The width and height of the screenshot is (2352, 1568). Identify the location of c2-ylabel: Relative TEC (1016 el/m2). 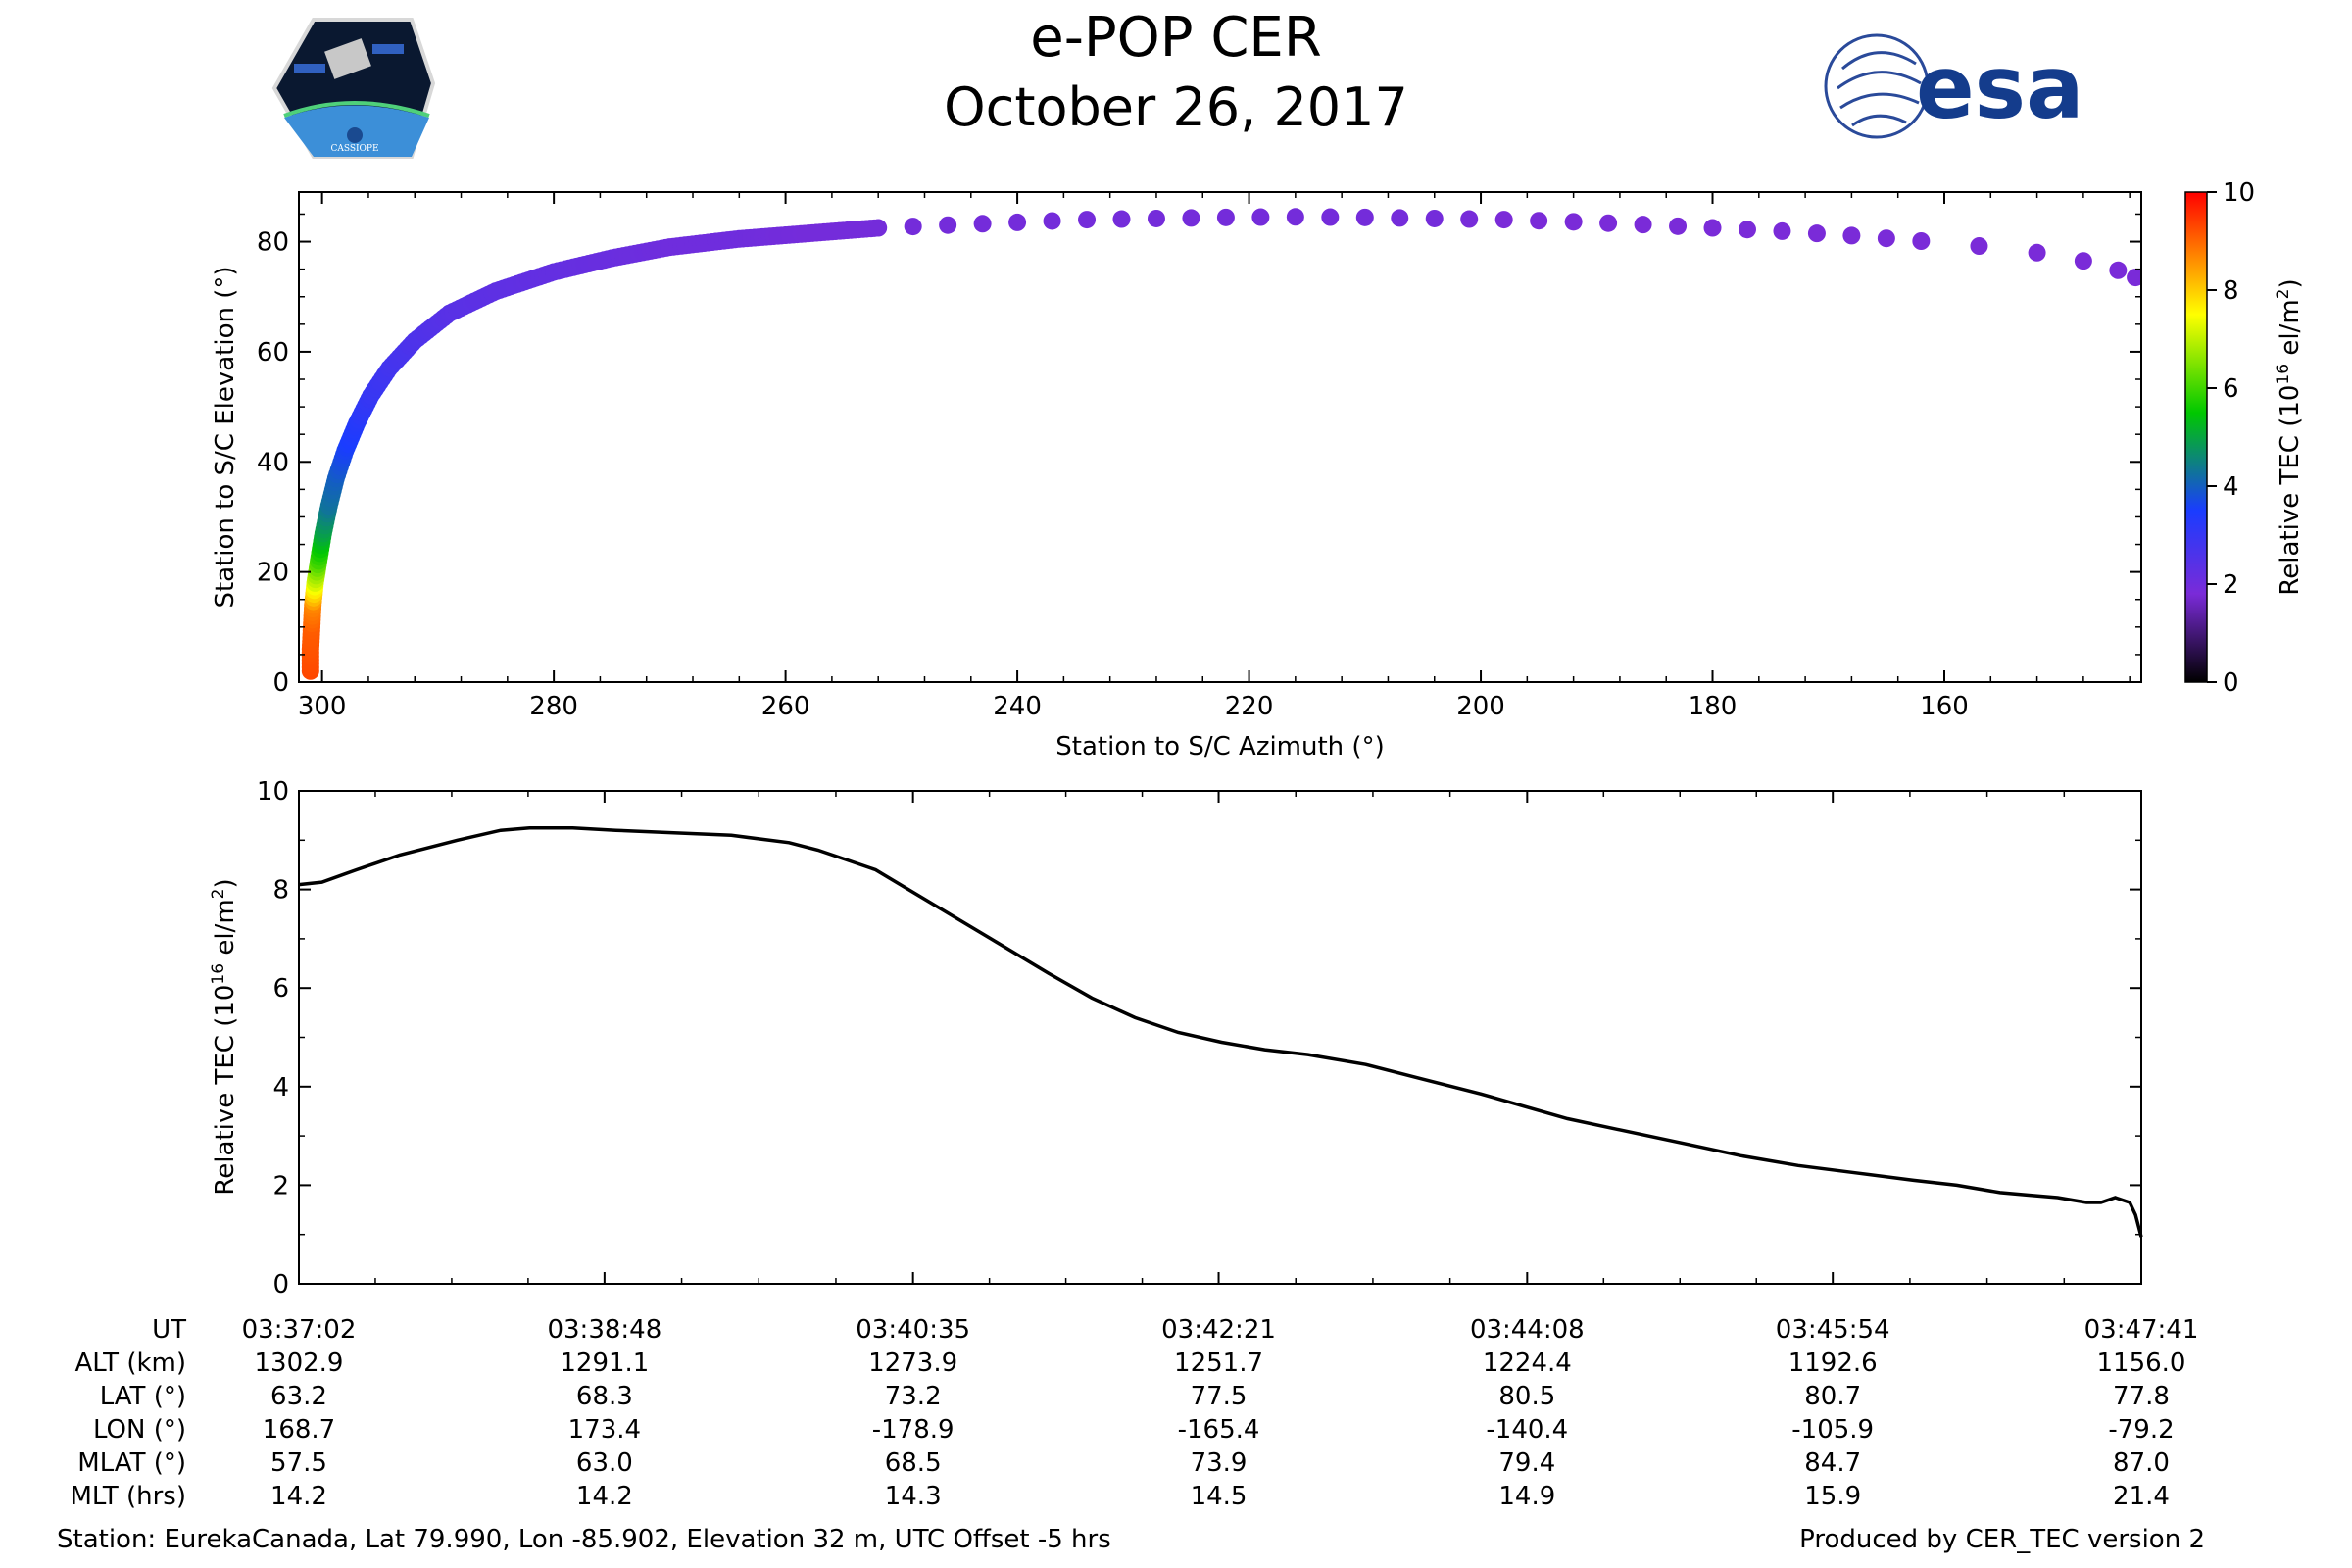
(224, 1036).